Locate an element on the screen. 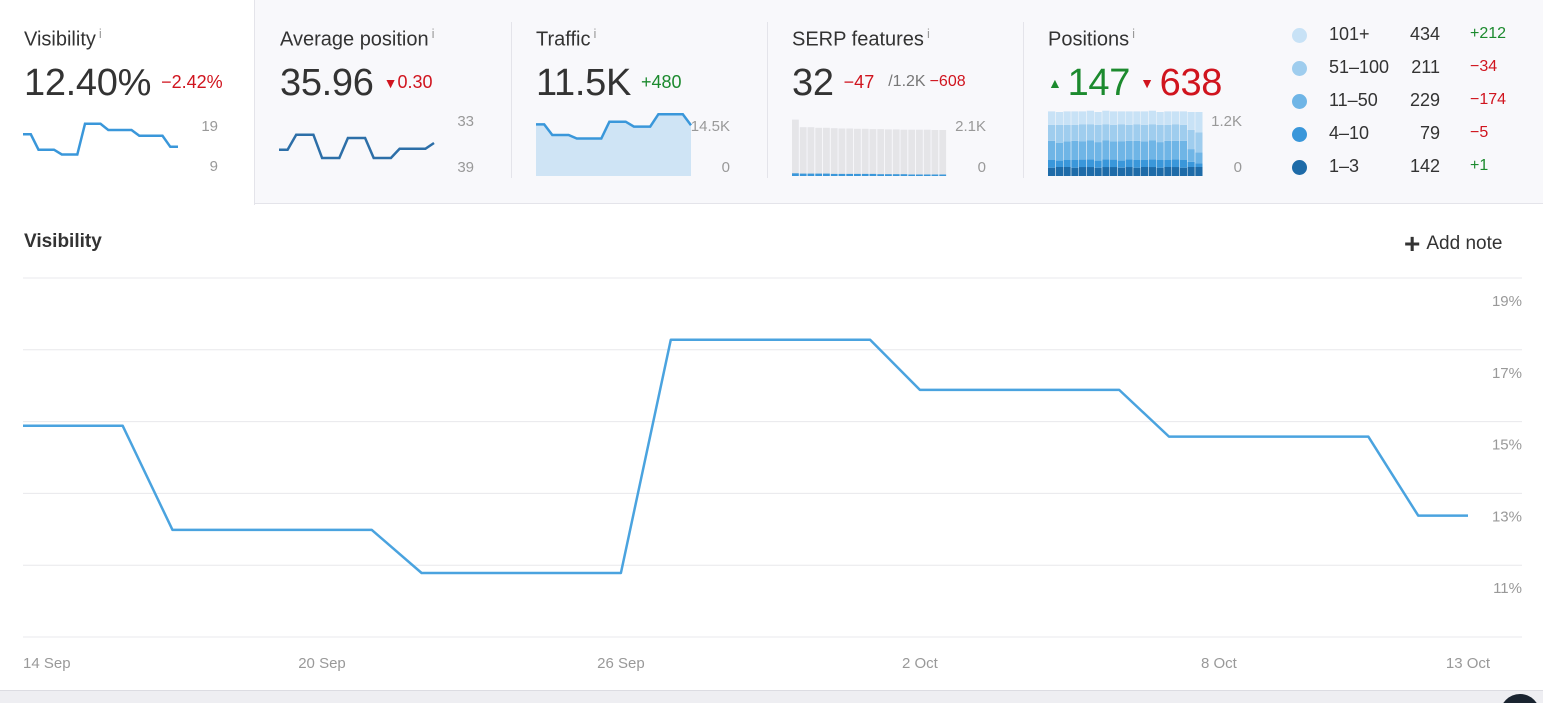 Image resolution: width=1543 pixels, height=703 pixels. legend-delta: −34 is located at coordinates (1484, 66).